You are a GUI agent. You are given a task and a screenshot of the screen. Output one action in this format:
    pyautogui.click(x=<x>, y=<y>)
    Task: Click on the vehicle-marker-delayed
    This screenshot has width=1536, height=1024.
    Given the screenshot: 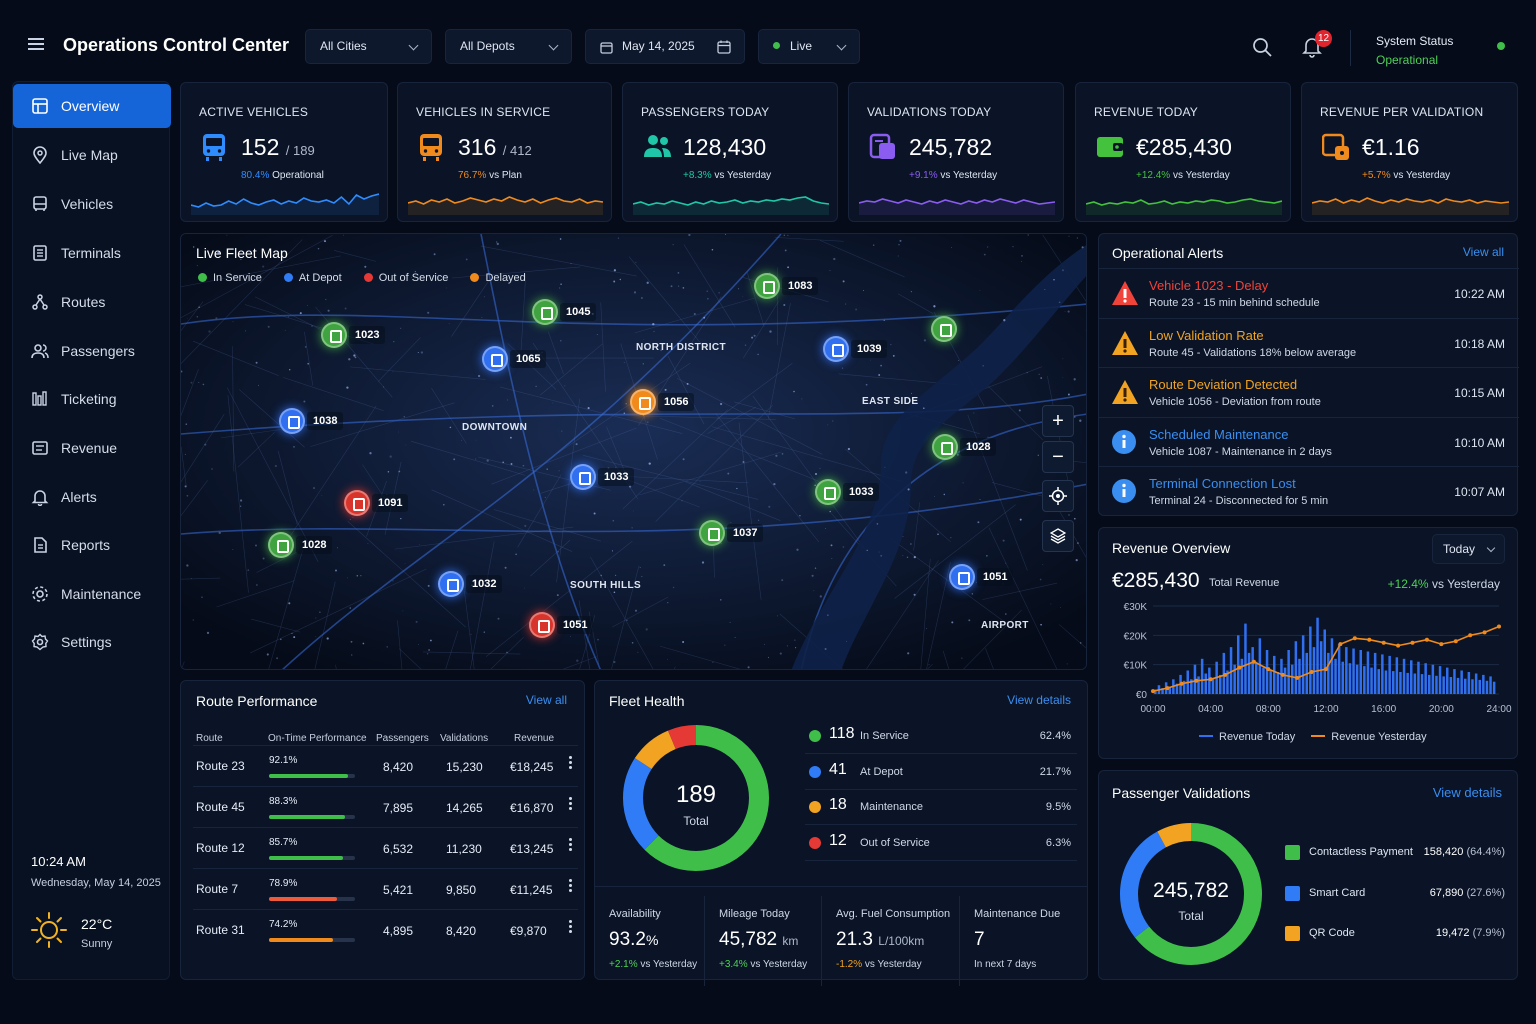 What is the action you would take?
    pyautogui.click(x=643, y=402)
    